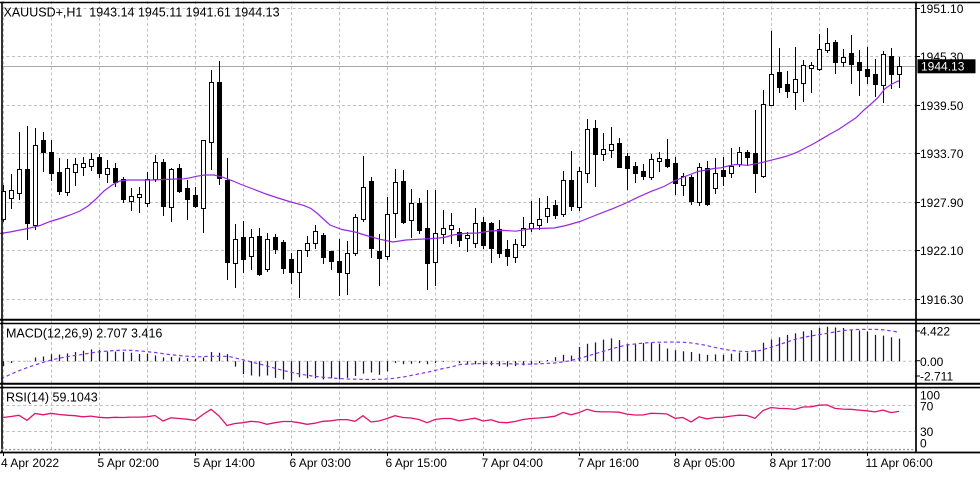  I want to click on svg-text: 100, so click(930, 396).